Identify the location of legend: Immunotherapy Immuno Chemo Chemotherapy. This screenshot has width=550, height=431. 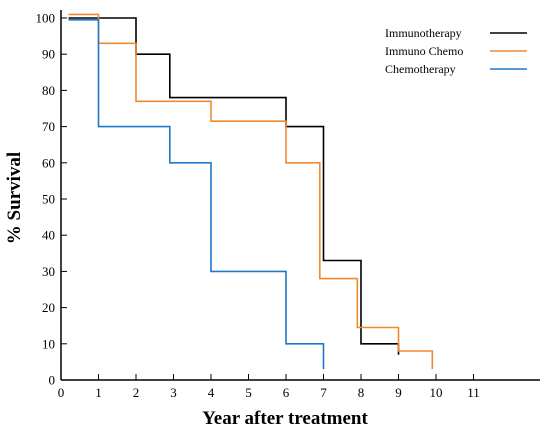
(456, 51).